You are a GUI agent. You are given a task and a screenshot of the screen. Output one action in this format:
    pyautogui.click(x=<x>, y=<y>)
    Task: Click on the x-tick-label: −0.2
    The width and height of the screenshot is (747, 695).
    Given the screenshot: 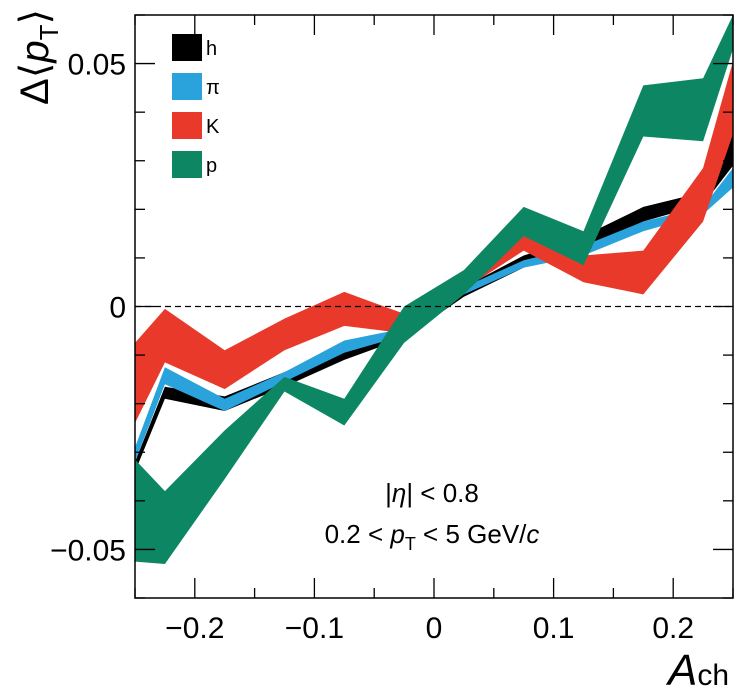 What is the action you would take?
    pyautogui.click(x=194, y=628)
    